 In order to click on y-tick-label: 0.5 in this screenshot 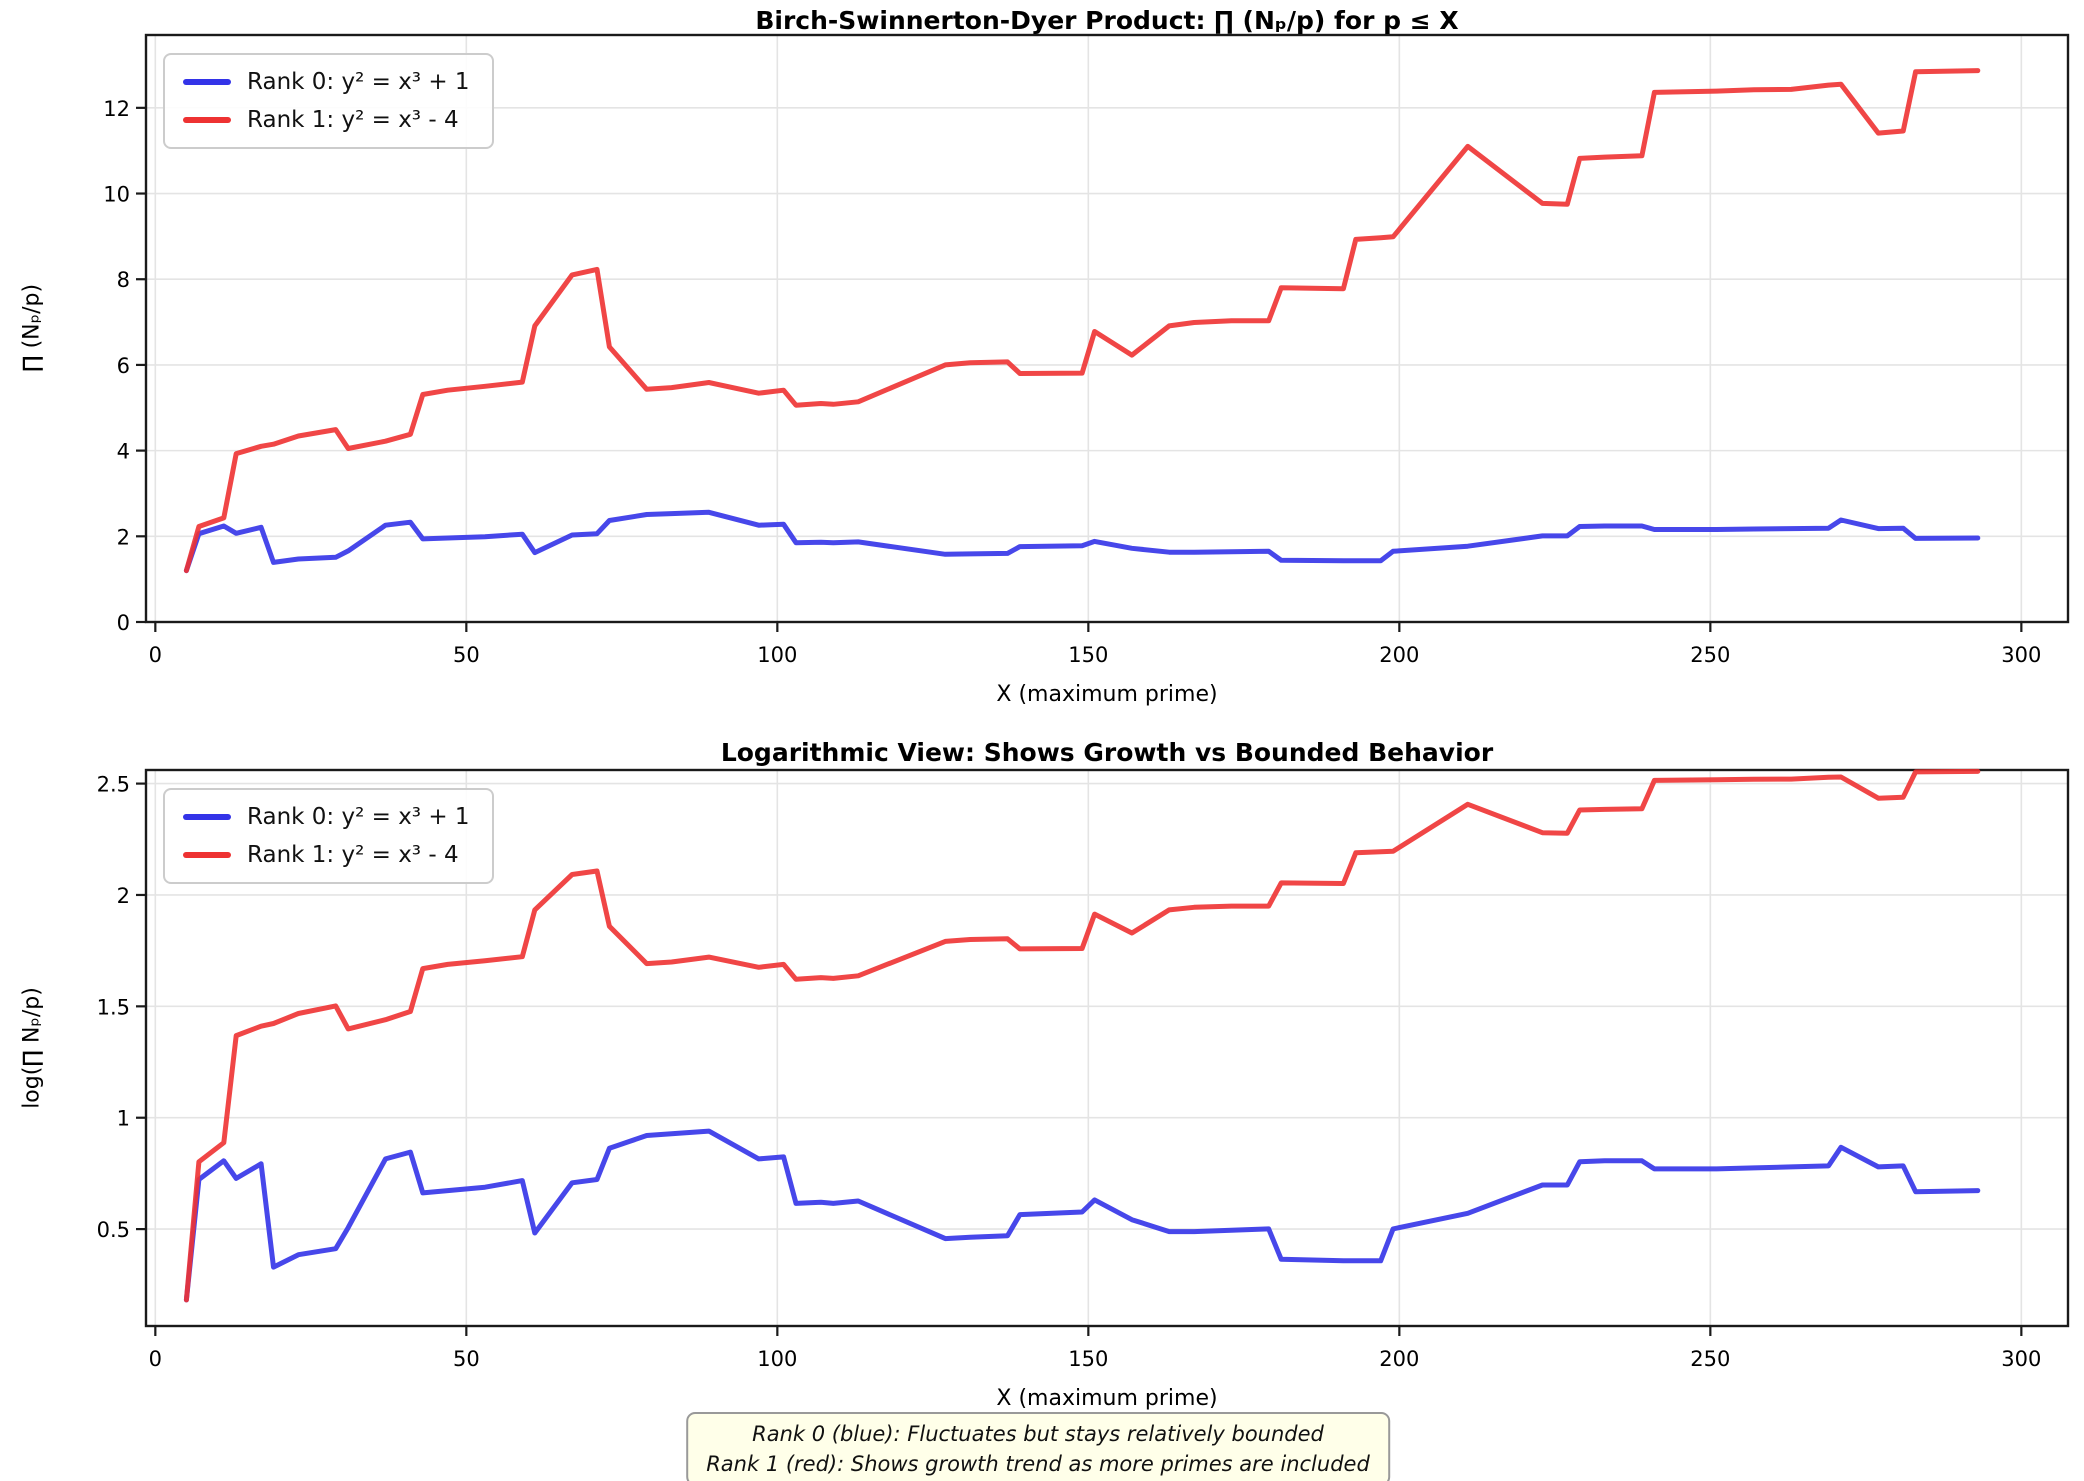, I will do `click(113, 1230)`.